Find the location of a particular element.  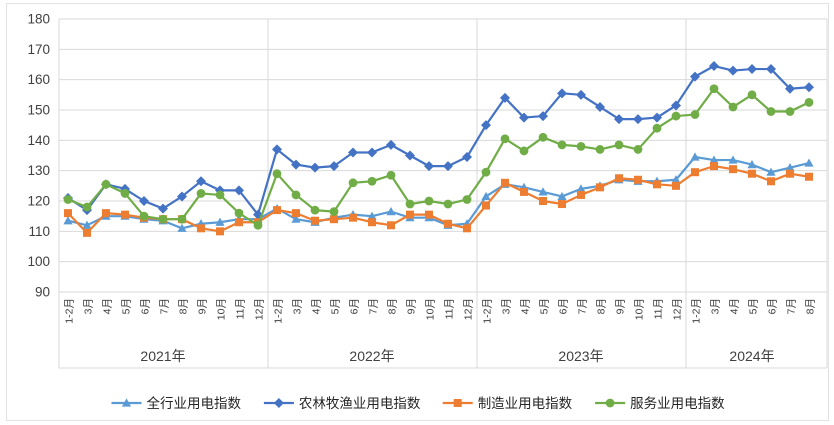

x-tick-label-39: 8月 is located at coordinates (811, 306).